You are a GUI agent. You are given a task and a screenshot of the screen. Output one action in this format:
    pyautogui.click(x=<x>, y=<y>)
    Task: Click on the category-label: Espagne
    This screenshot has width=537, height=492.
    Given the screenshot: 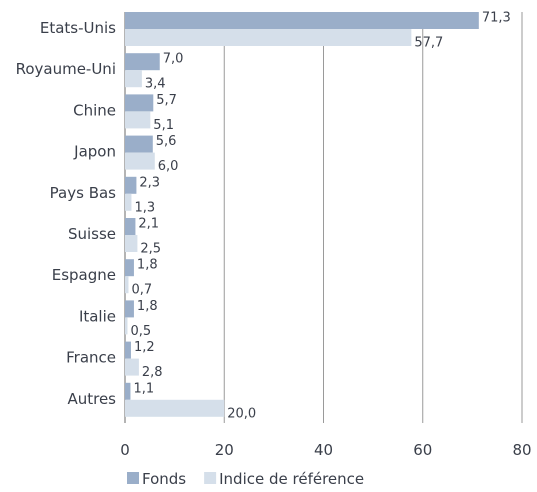 What is the action you would take?
    pyautogui.click(x=84, y=275)
    